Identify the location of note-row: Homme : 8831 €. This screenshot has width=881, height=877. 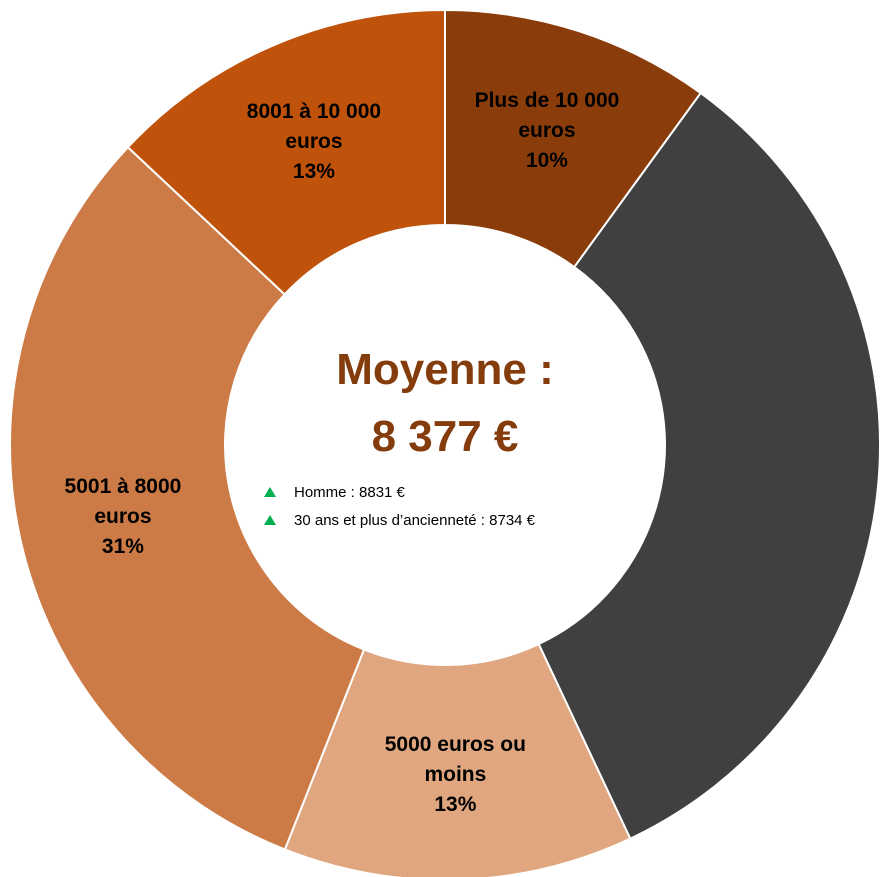
(334, 492).